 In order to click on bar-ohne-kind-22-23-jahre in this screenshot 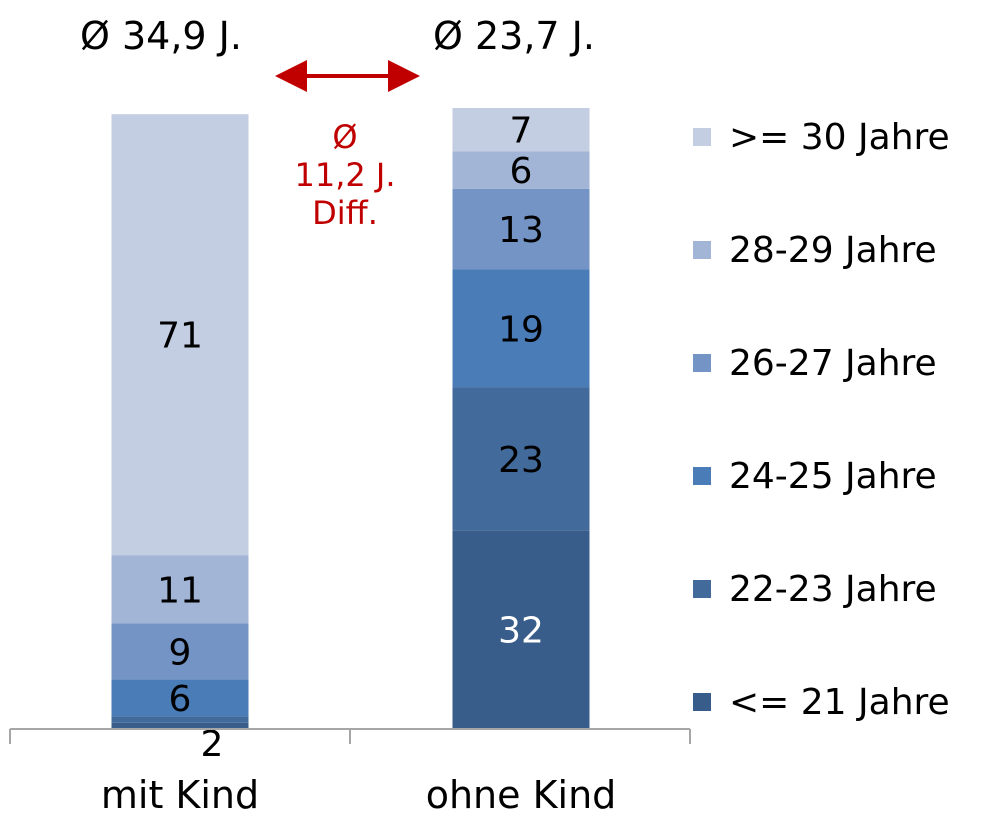, I will do `click(521, 459)`.